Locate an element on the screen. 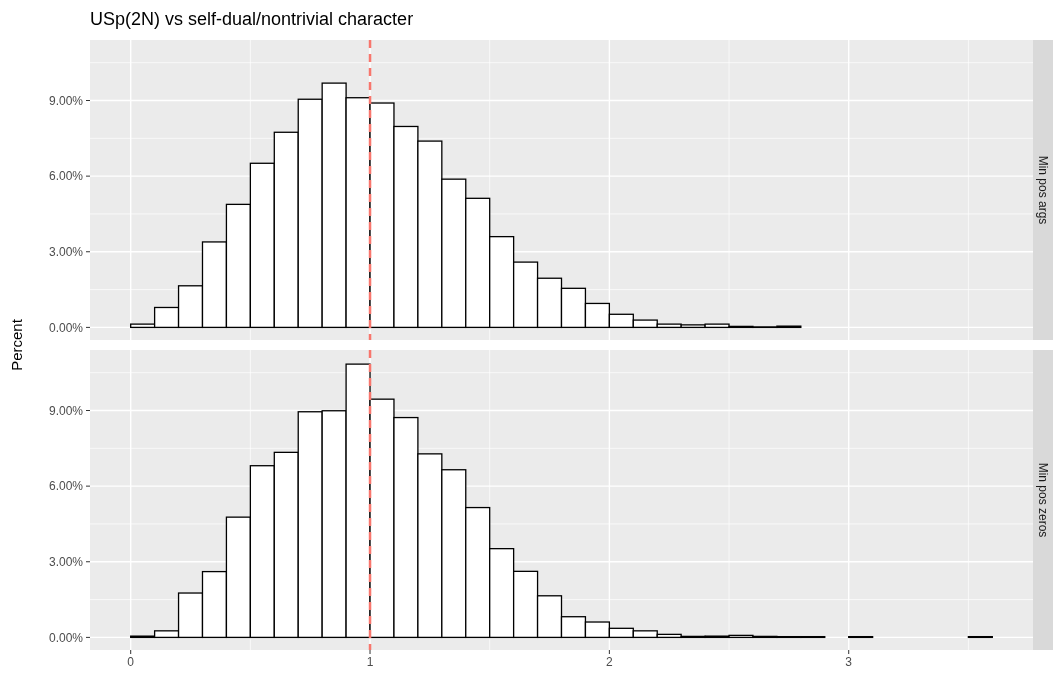 Image resolution: width=1055 pixels, height=674 pixels. y-axis-title: Percent is located at coordinates (16, 344).